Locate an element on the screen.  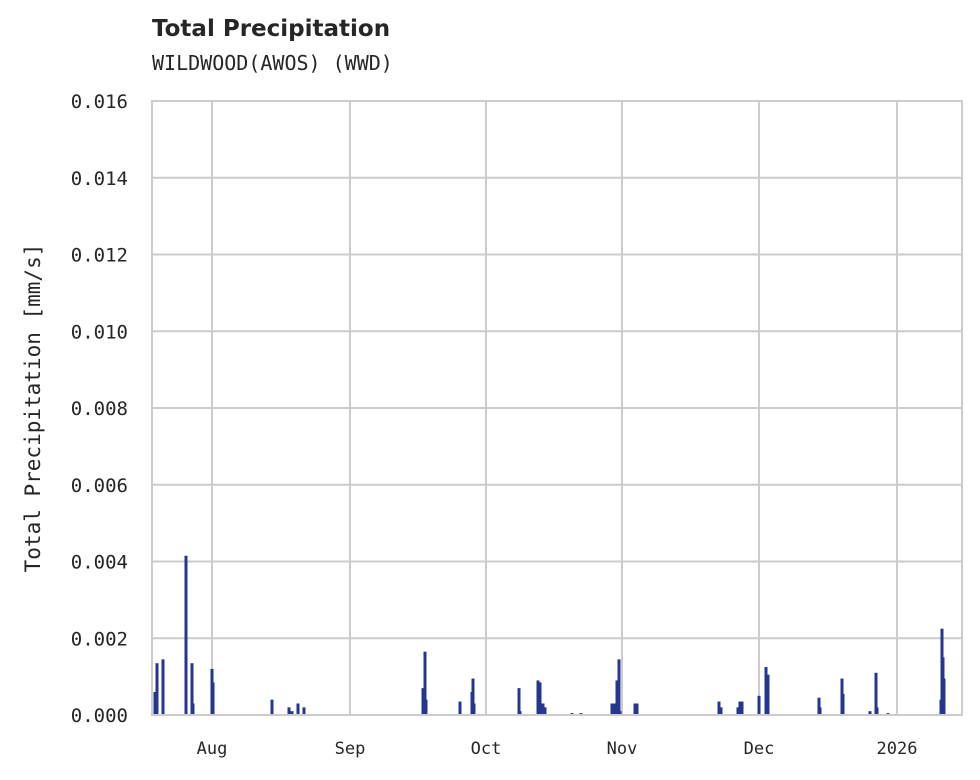
y-tick-label: 0.010 is located at coordinates (99, 332).